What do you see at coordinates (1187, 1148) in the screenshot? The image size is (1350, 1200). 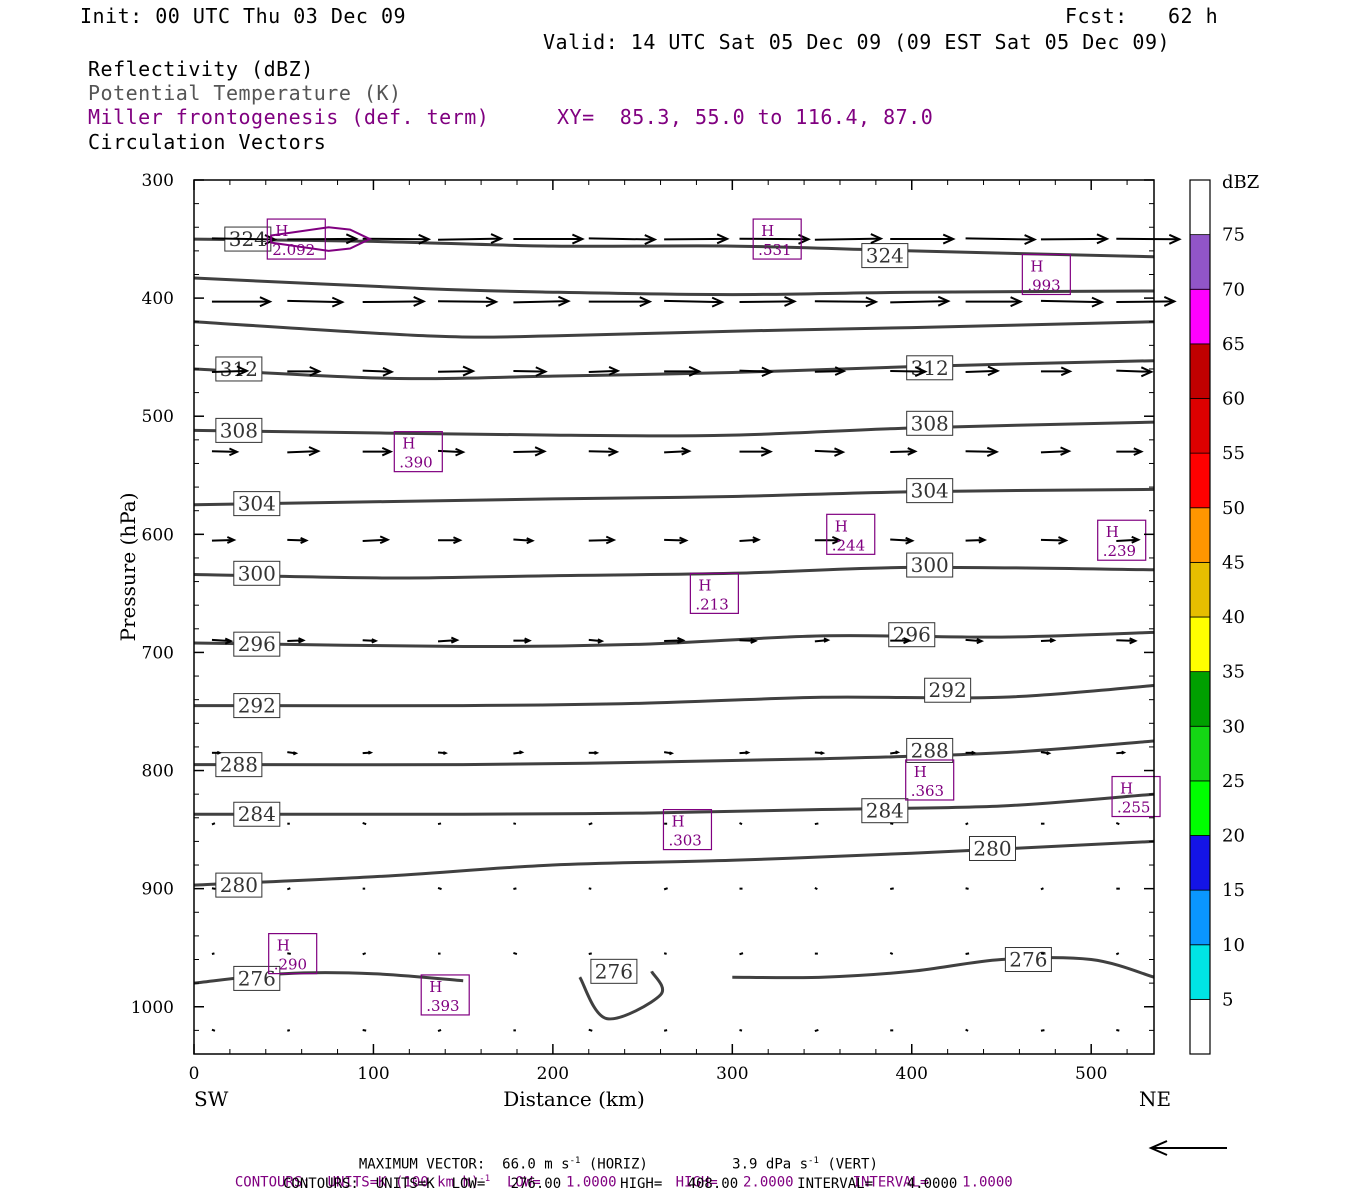 I see `scale-arrow` at bounding box center [1187, 1148].